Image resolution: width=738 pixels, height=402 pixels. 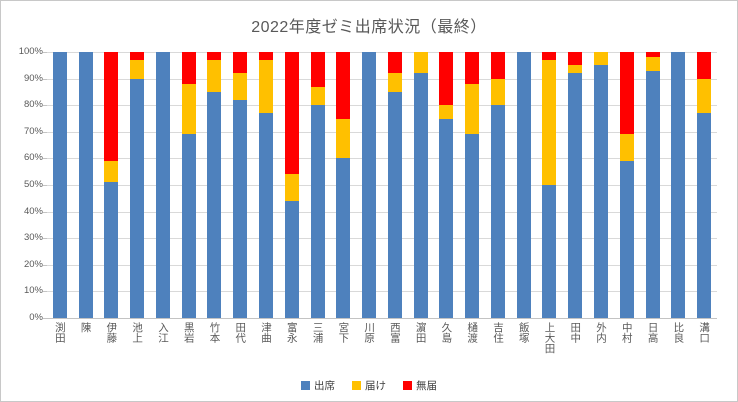 I want to click on x-axis-category-label: 宮下, so click(x=343, y=332).